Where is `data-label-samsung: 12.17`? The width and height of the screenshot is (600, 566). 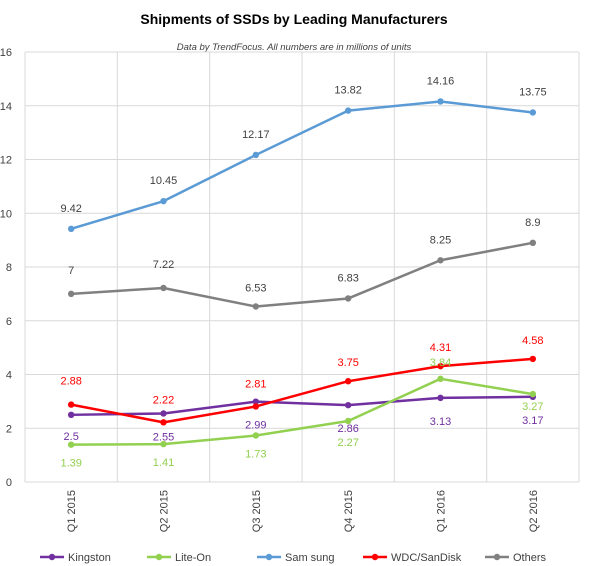
data-label-samsung: 12.17 is located at coordinates (256, 135).